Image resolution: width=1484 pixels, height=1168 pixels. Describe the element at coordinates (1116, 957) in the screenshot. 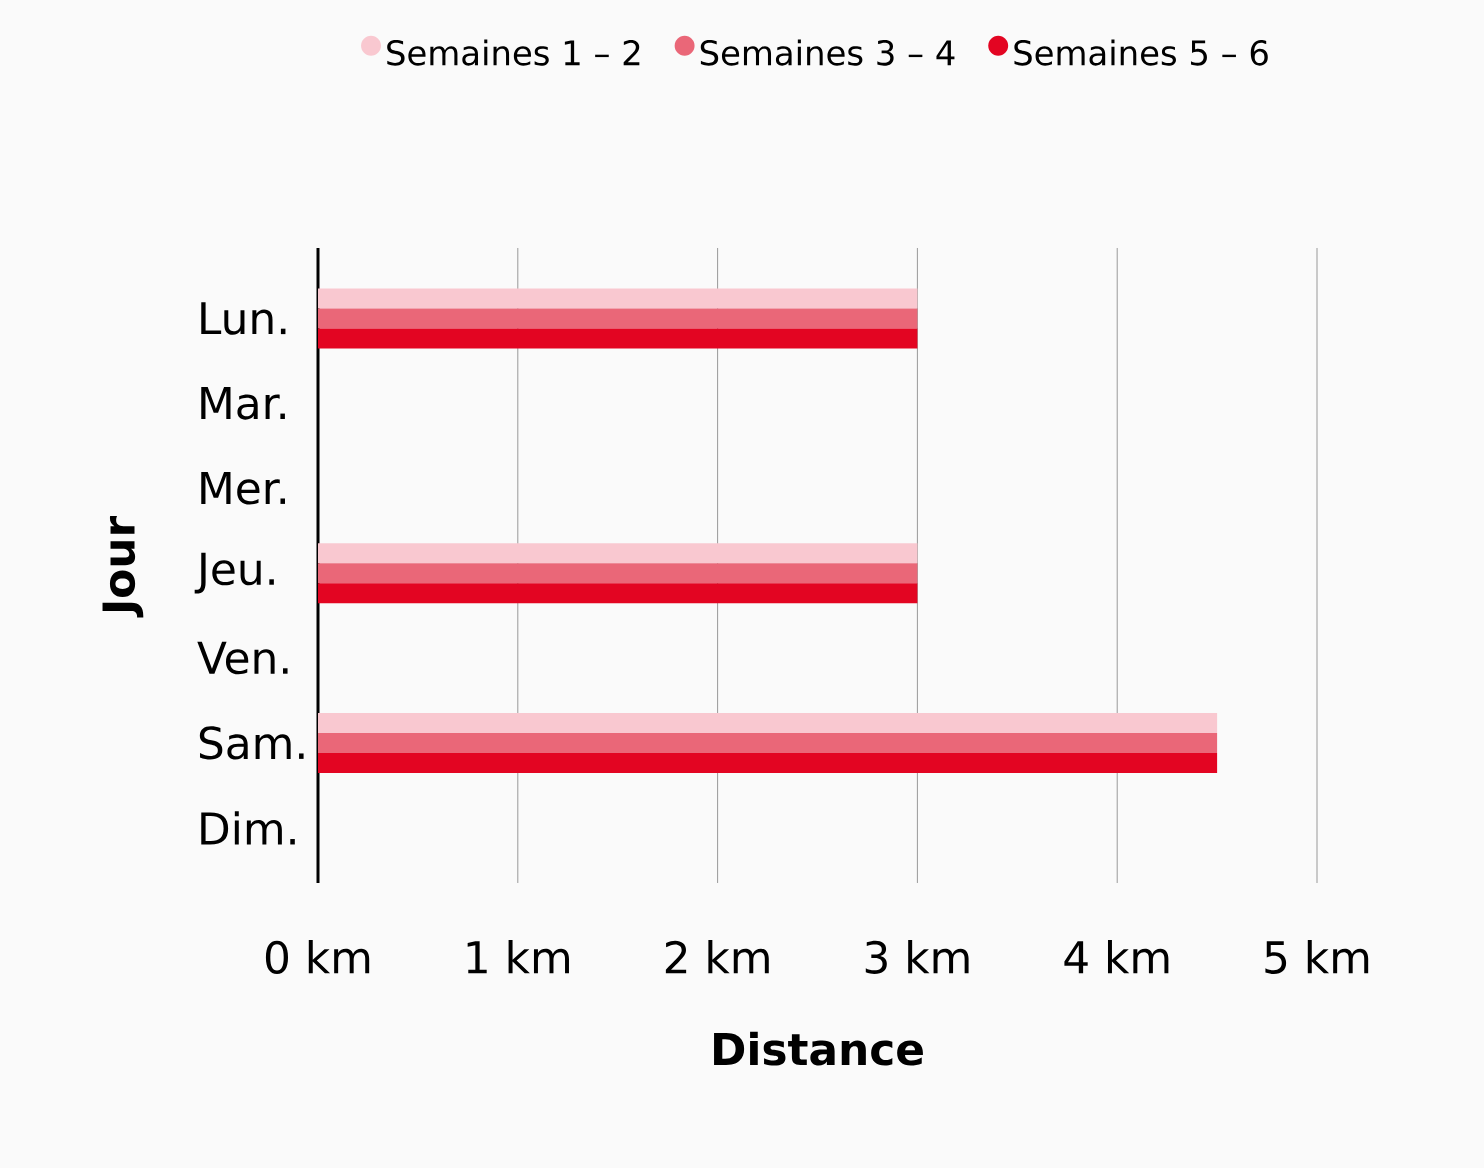

I see `x-tick-label: 4 km` at that location.